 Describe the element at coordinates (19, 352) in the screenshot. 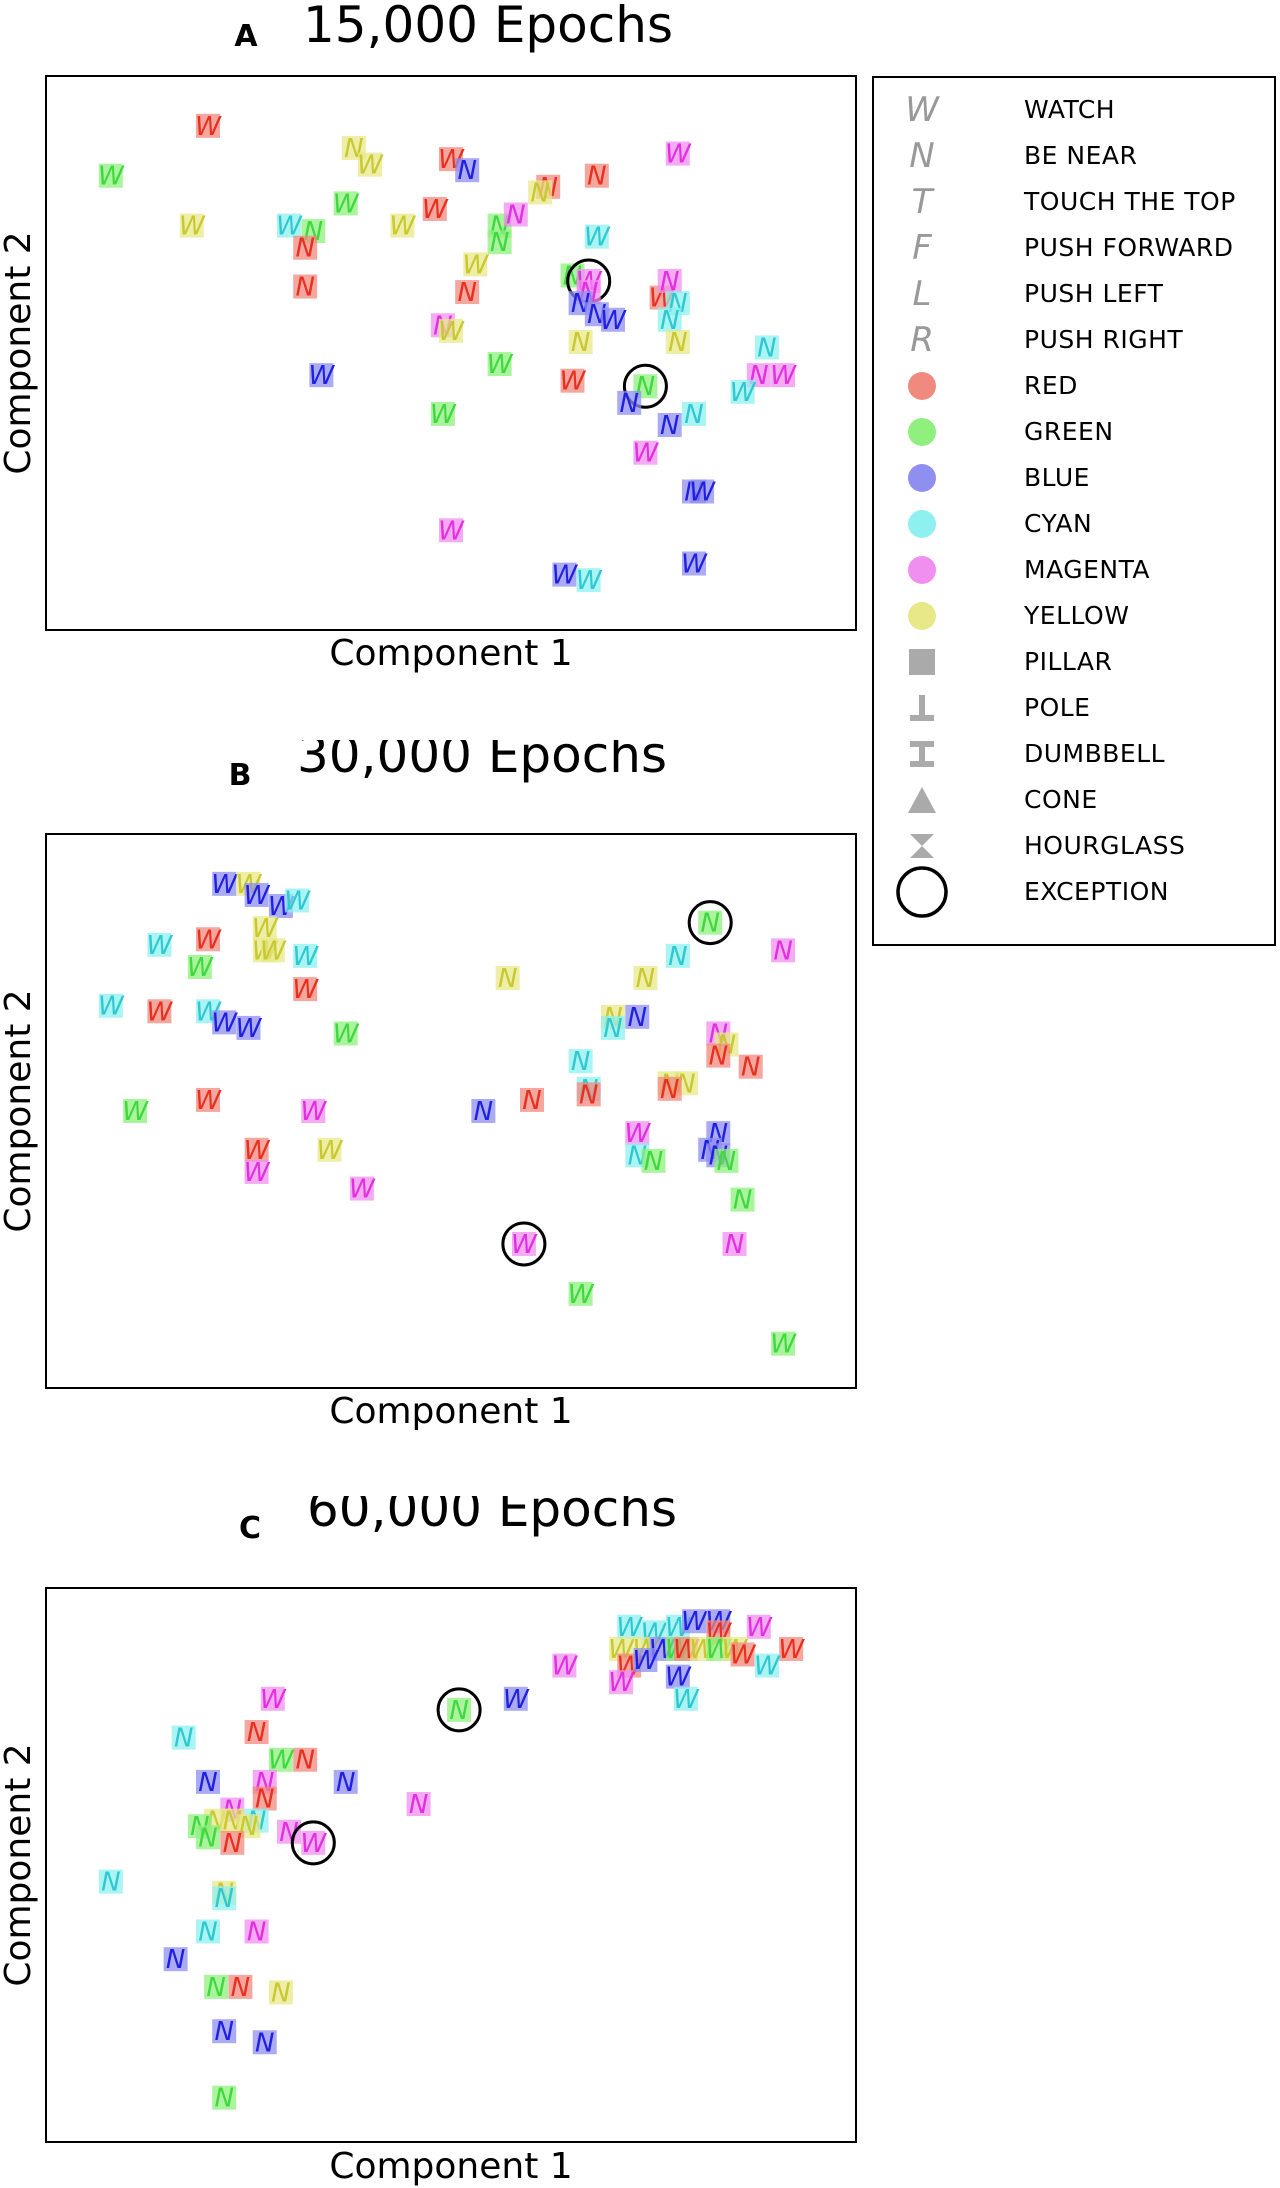

I see `y-axis-label: Component 2` at that location.